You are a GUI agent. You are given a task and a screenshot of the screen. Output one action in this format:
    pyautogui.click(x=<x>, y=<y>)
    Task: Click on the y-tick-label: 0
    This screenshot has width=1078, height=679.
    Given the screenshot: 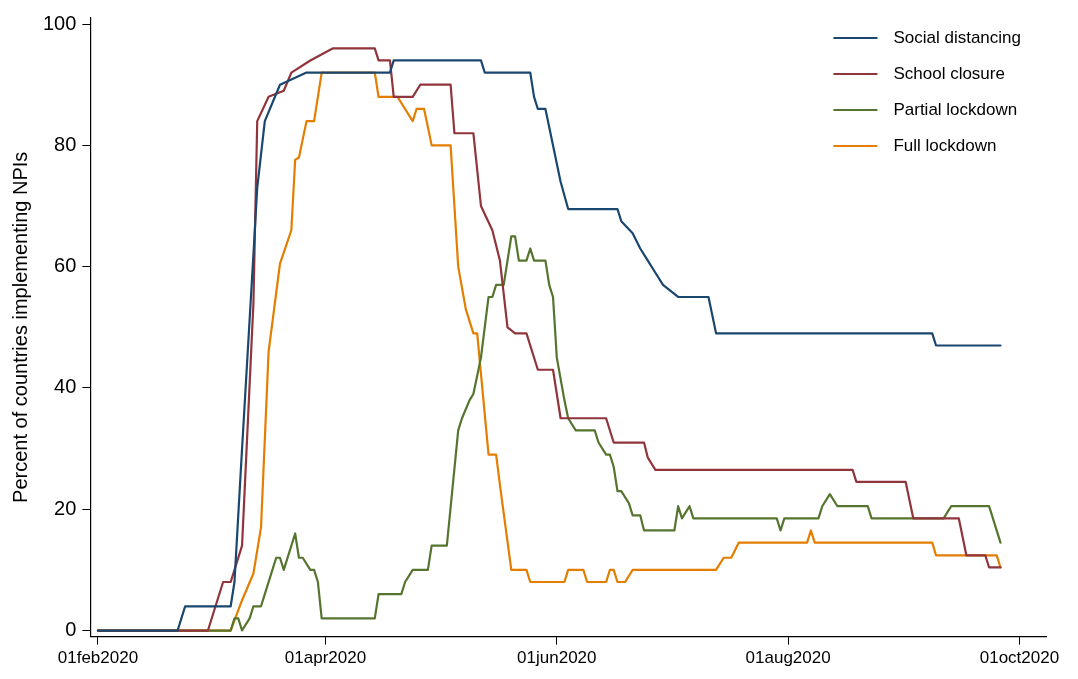 What is the action you would take?
    pyautogui.click(x=71, y=629)
    